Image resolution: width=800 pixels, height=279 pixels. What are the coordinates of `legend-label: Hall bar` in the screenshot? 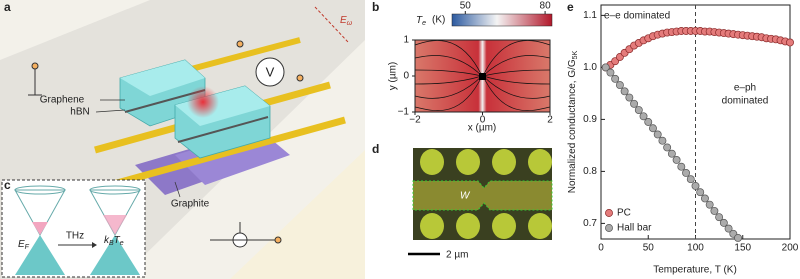 It's located at (634, 228).